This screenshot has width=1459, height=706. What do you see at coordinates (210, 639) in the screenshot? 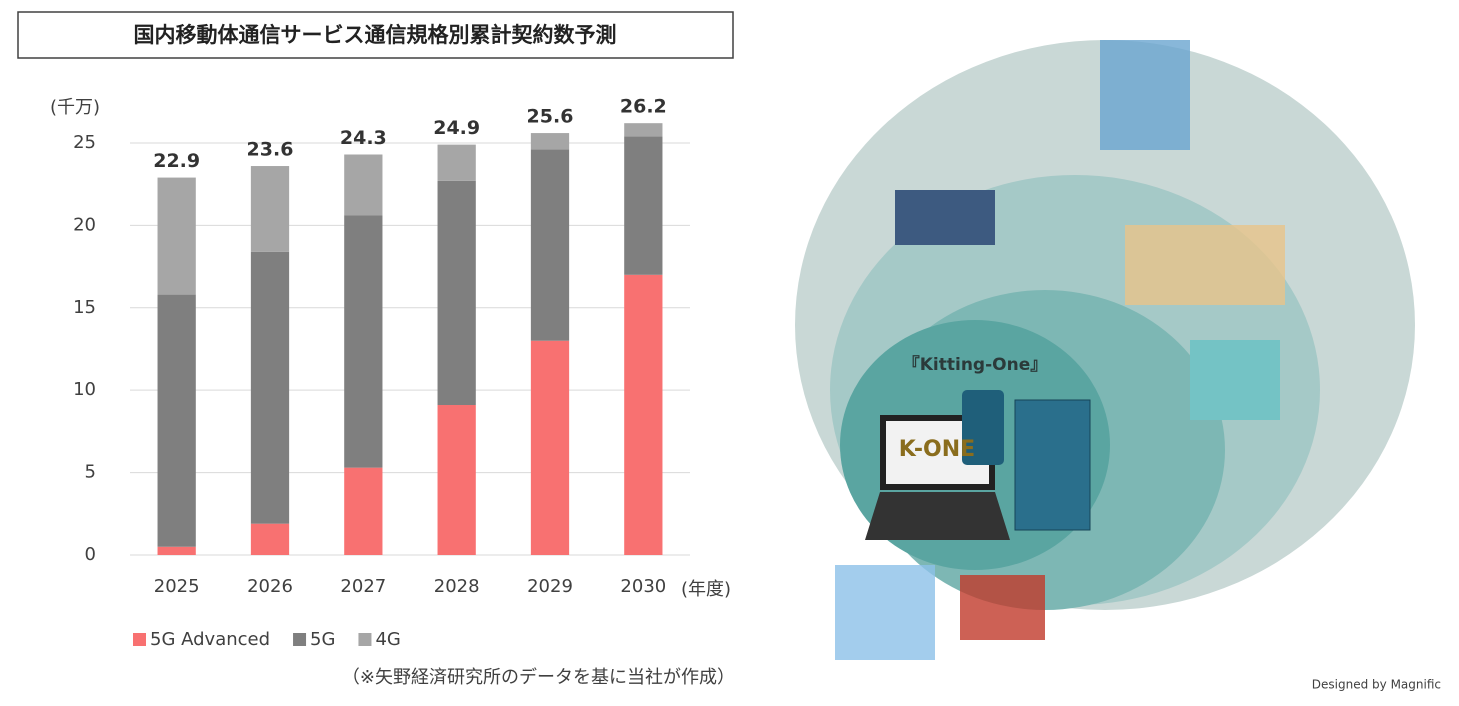
I see `legend-label: 5G Advanced` at bounding box center [210, 639].